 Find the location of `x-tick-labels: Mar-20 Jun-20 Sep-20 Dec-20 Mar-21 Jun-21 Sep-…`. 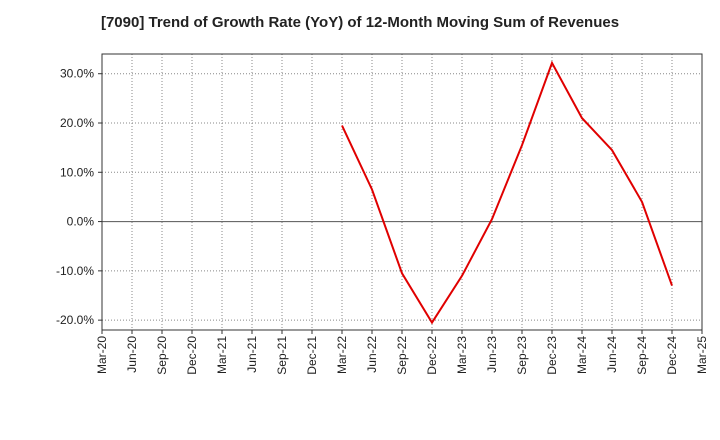

x-tick-labels: Mar-20 Jun-20 Sep-20 Dec-20 Mar-21 Jun-21 Sep-… is located at coordinates (402, 355).